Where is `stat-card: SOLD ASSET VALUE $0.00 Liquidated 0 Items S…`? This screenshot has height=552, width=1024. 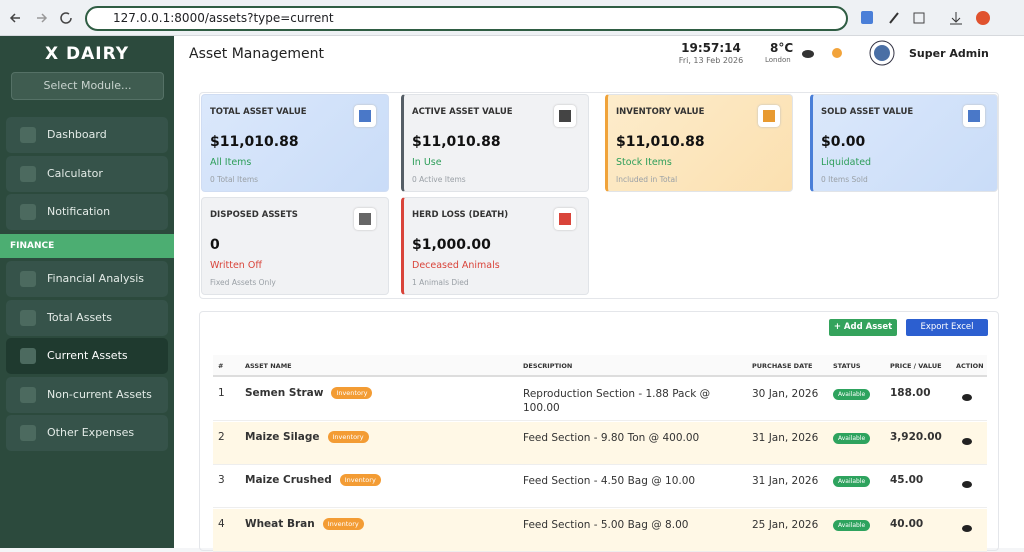
stat-card: SOLD ASSET VALUE $0.00 Liquidated 0 Items S… is located at coordinates (904, 143).